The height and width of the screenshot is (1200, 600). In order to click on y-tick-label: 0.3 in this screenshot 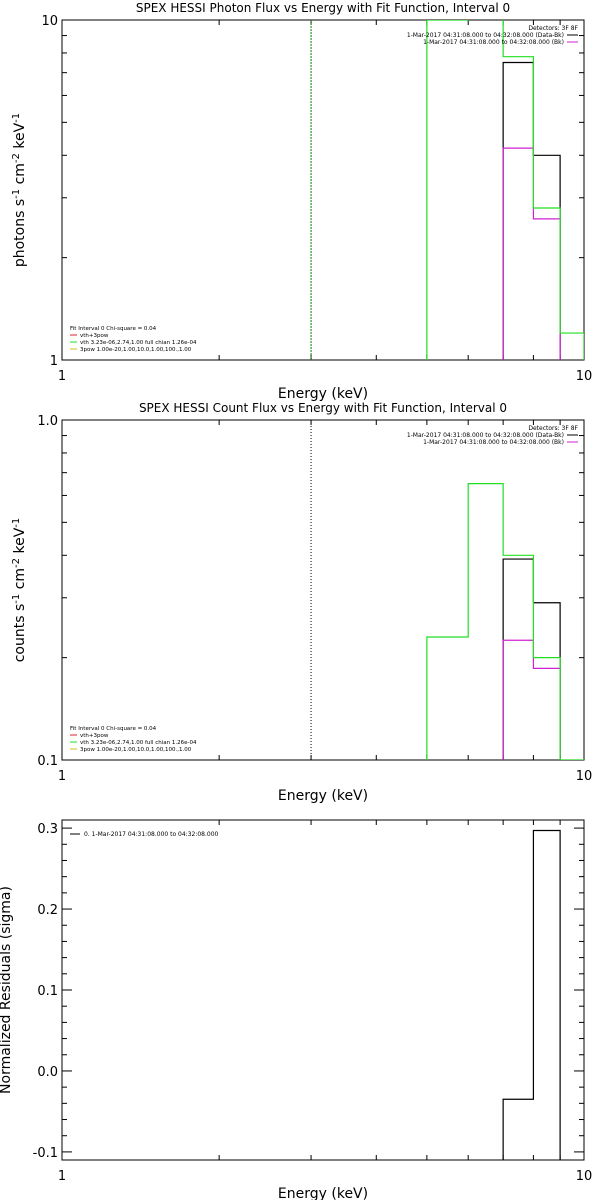, I will do `click(47, 829)`.